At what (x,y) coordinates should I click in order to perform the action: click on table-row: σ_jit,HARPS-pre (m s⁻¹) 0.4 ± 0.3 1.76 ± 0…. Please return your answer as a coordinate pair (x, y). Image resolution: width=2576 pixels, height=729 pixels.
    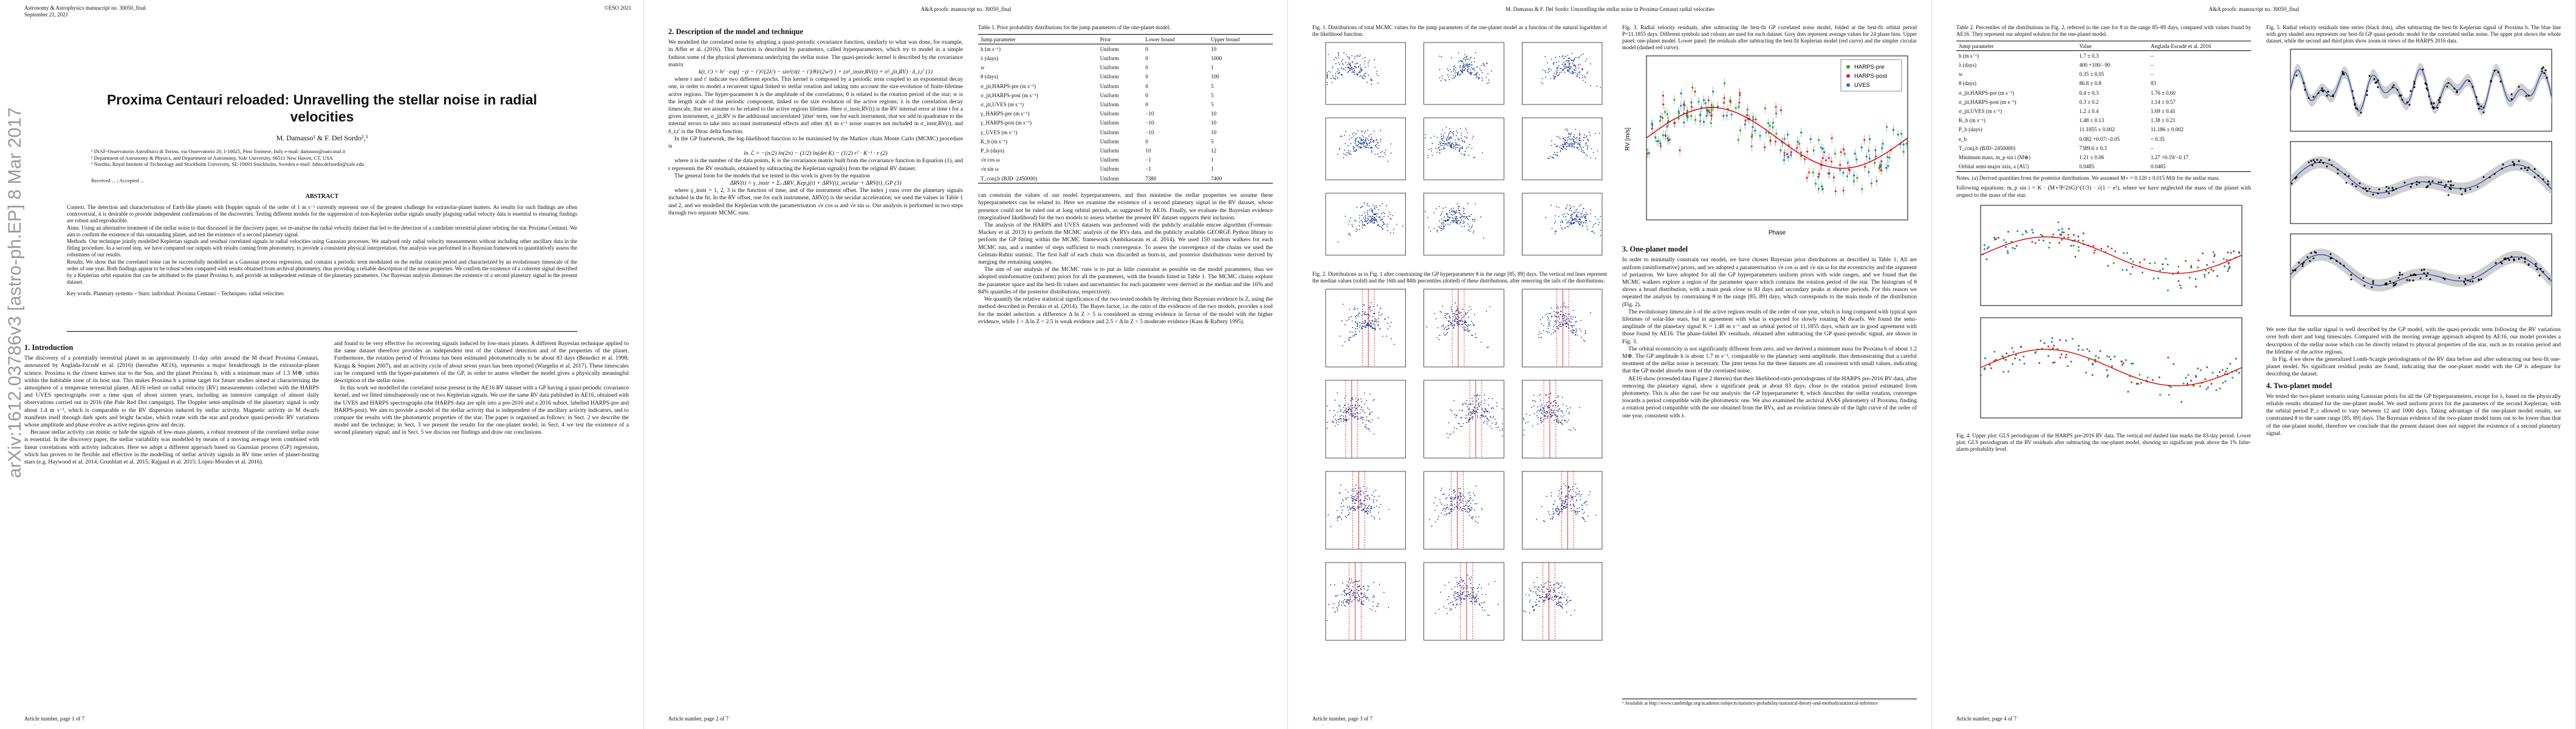
    Looking at the image, I should click on (2103, 92).